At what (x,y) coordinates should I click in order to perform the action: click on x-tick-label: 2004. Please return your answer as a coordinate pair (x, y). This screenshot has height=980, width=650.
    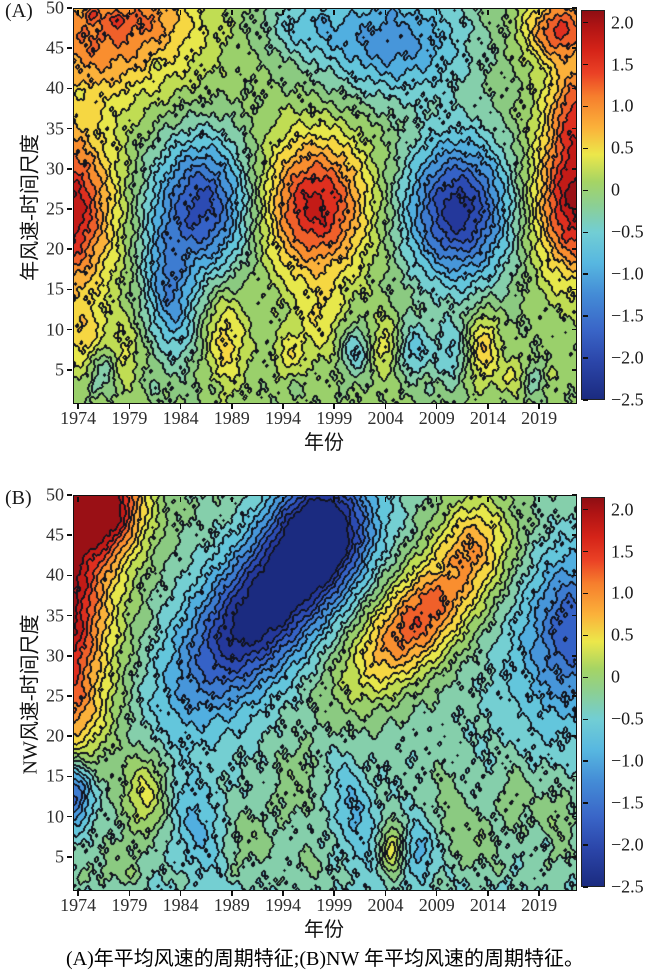
    Looking at the image, I should click on (385, 905).